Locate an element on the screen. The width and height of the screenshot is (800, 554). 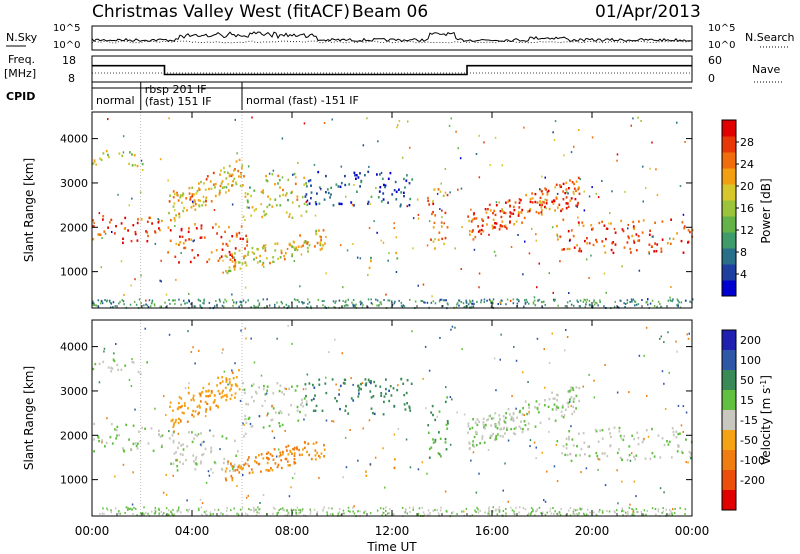
velocity-colorbar-tick: -15 is located at coordinates (749, 420).